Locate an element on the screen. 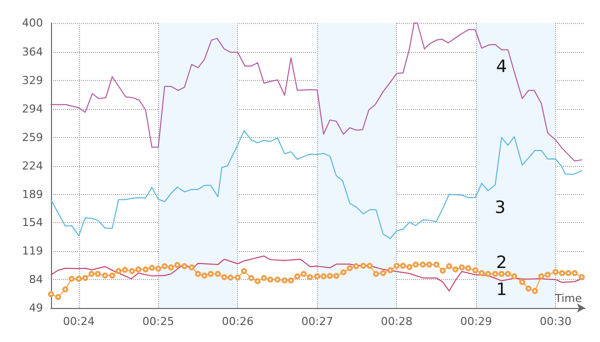  y-tick-label: 400 is located at coordinates (32, 23).